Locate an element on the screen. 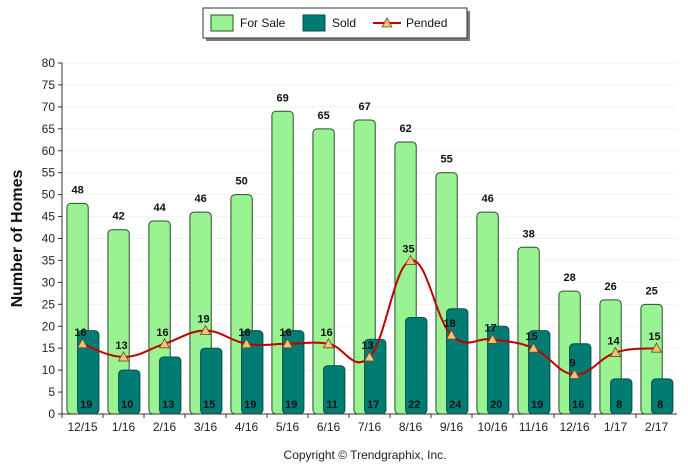 The height and width of the screenshot is (472, 688). x-tick-label: 7/16 is located at coordinates (370, 427).